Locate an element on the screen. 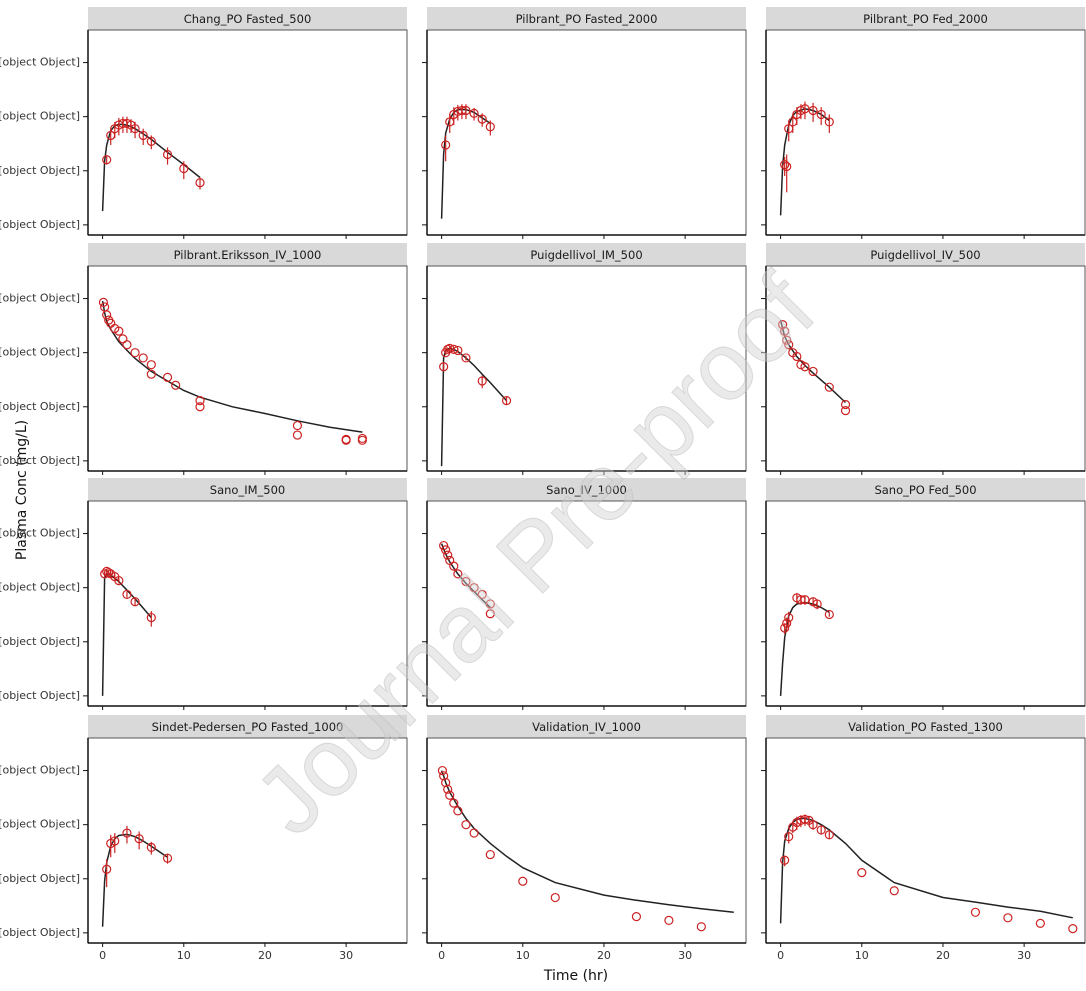  facet: Validation_IV_1000 0 10 20 30 is located at coordinates (584, 838).